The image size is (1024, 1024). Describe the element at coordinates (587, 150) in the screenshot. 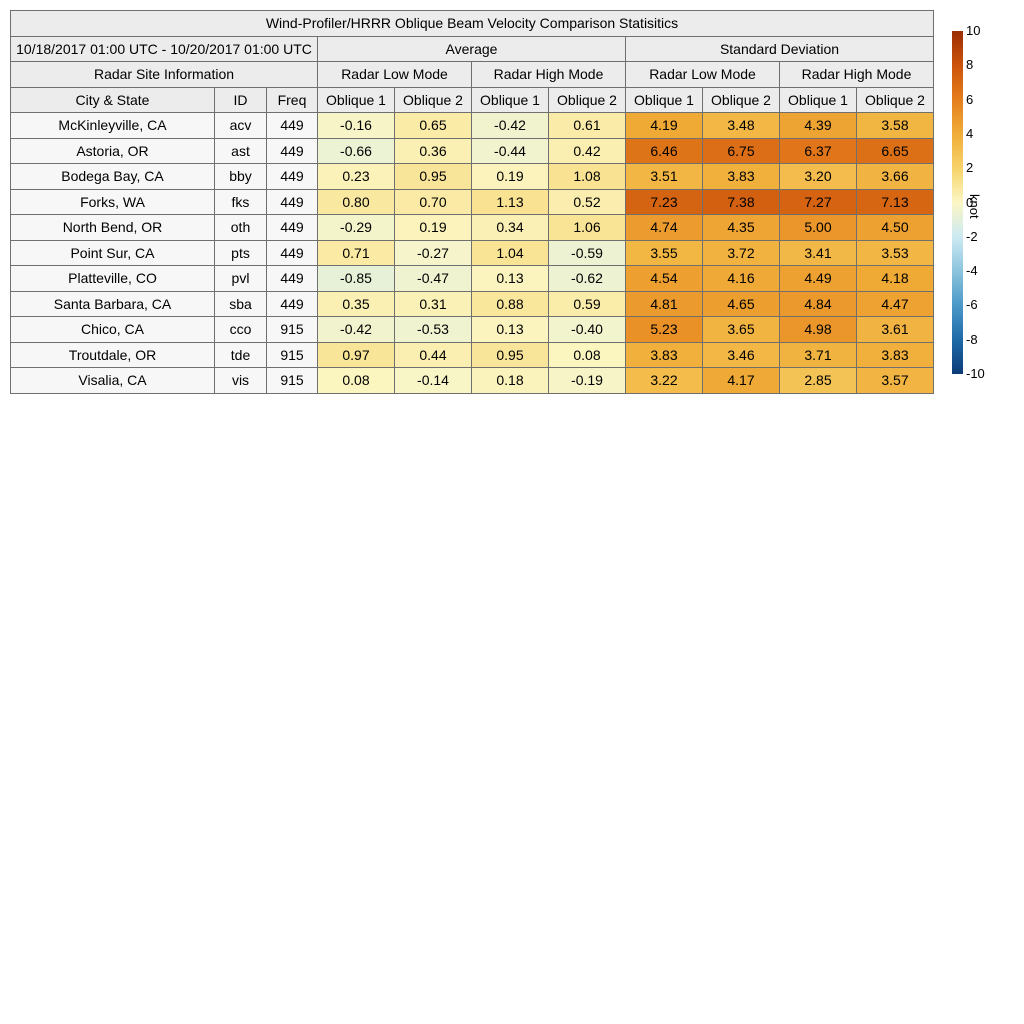

I see `avg-high-ob2-cell: 0.42` at that location.